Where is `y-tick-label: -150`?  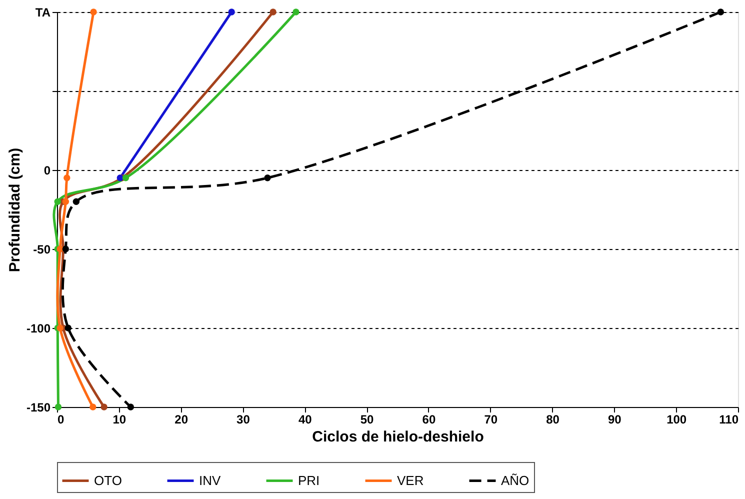 y-tick-label: -150 is located at coordinates (38, 407).